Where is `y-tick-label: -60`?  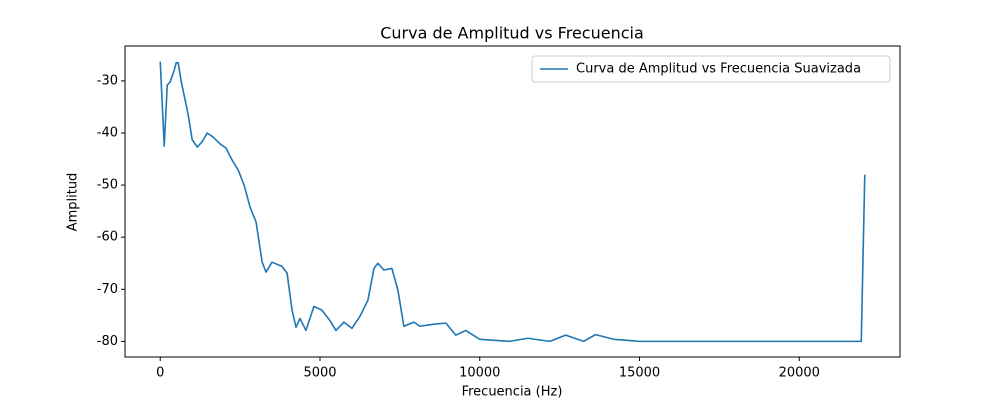 y-tick-label: -60 is located at coordinates (107, 237).